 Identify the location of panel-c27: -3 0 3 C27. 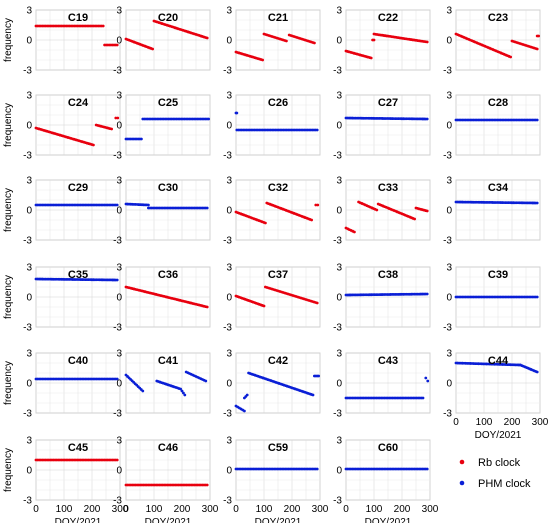
(382, 126).